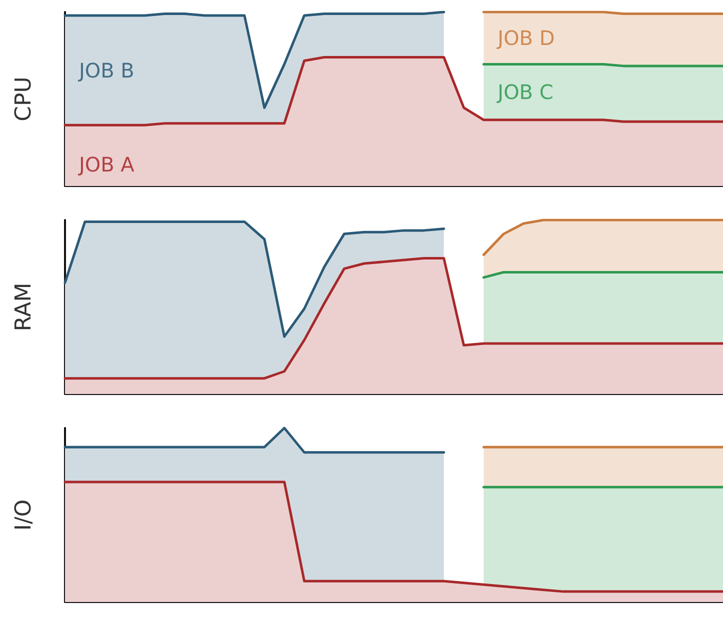 The height and width of the screenshot is (625, 723). I want to click on series-label: JOB C, so click(525, 92).